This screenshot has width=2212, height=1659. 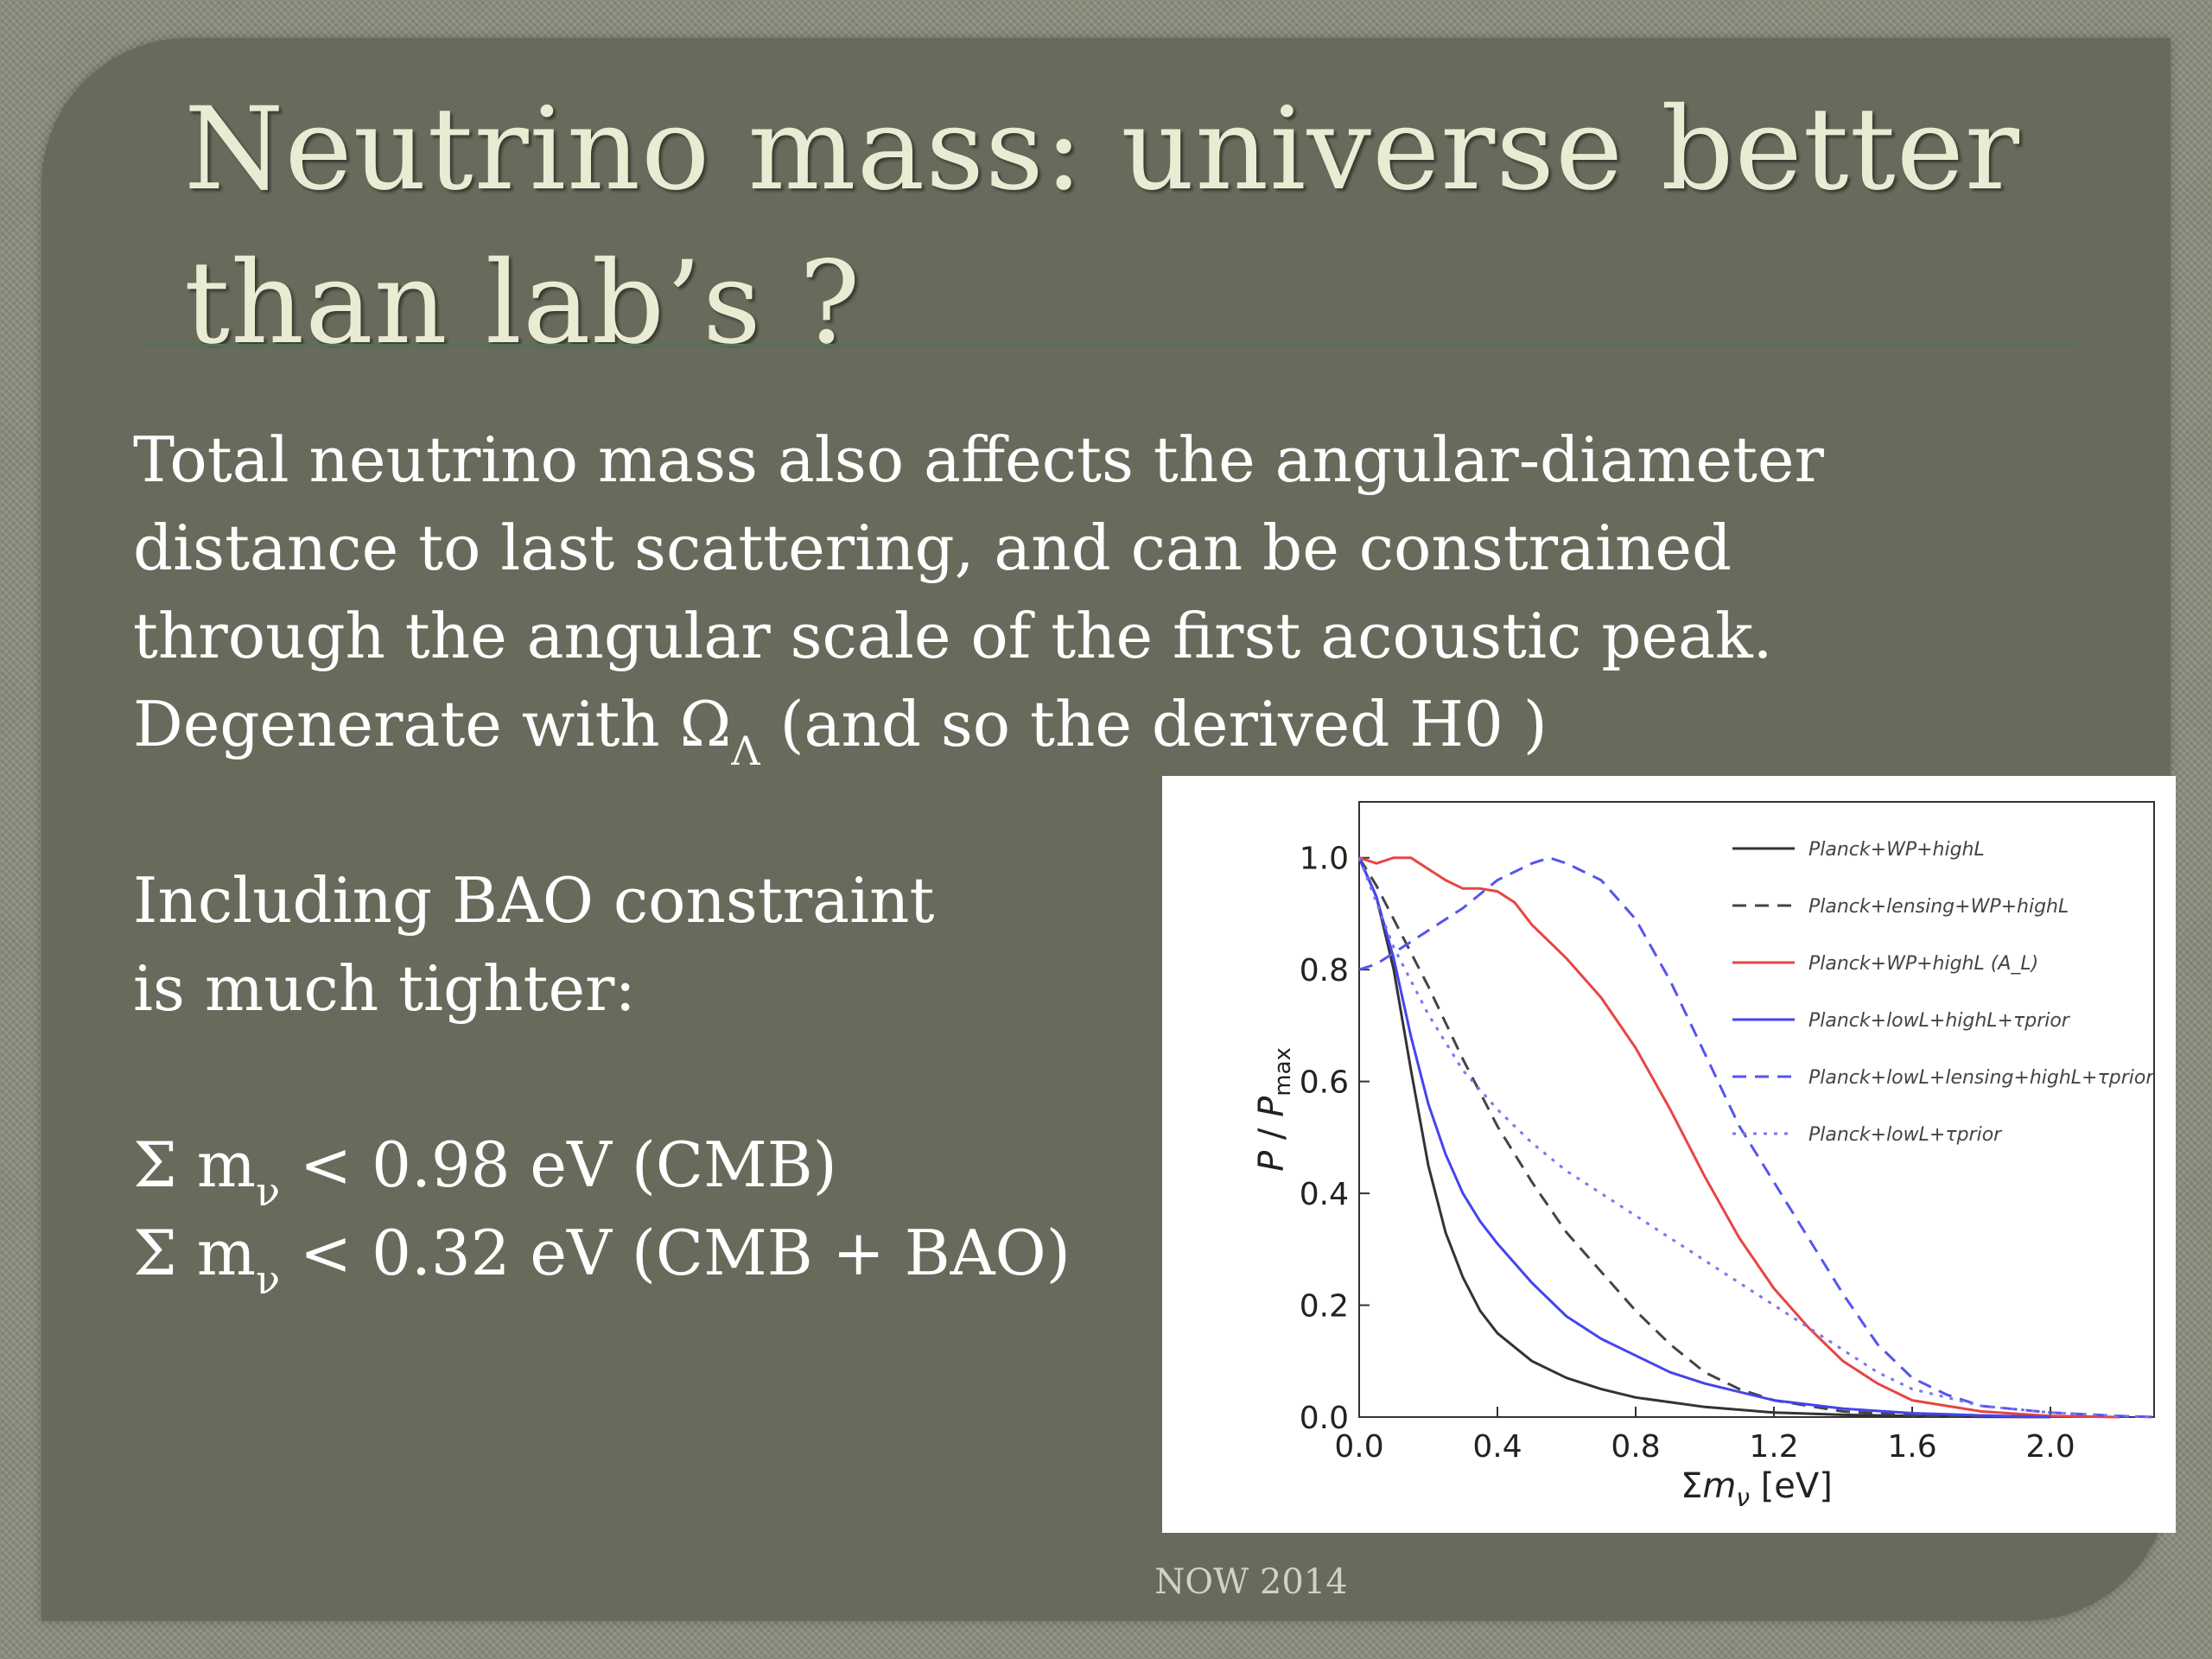 What do you see at coordinates (1108, 345) in the screenshot?
I see `title-divider` at bounding box center [1108, 345].